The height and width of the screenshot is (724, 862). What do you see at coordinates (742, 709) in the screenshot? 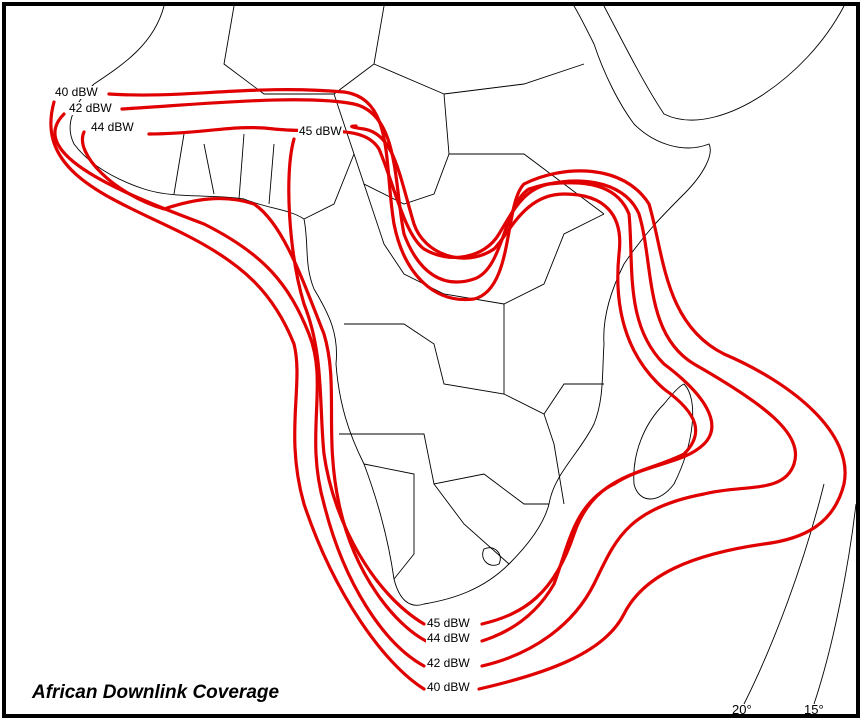
I see `longitude-tick-20: 20°` at bounding box center [742, 709].